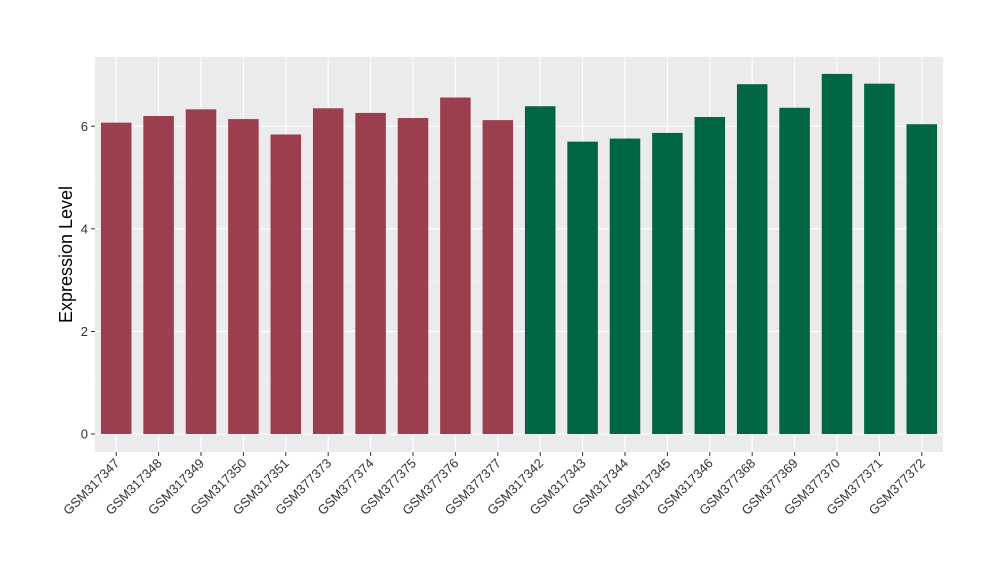 The image size is (1000, 580). Describe the element at coordinates (84, 331) in the screenshot. I see `y-tick-label: 2` at that location.